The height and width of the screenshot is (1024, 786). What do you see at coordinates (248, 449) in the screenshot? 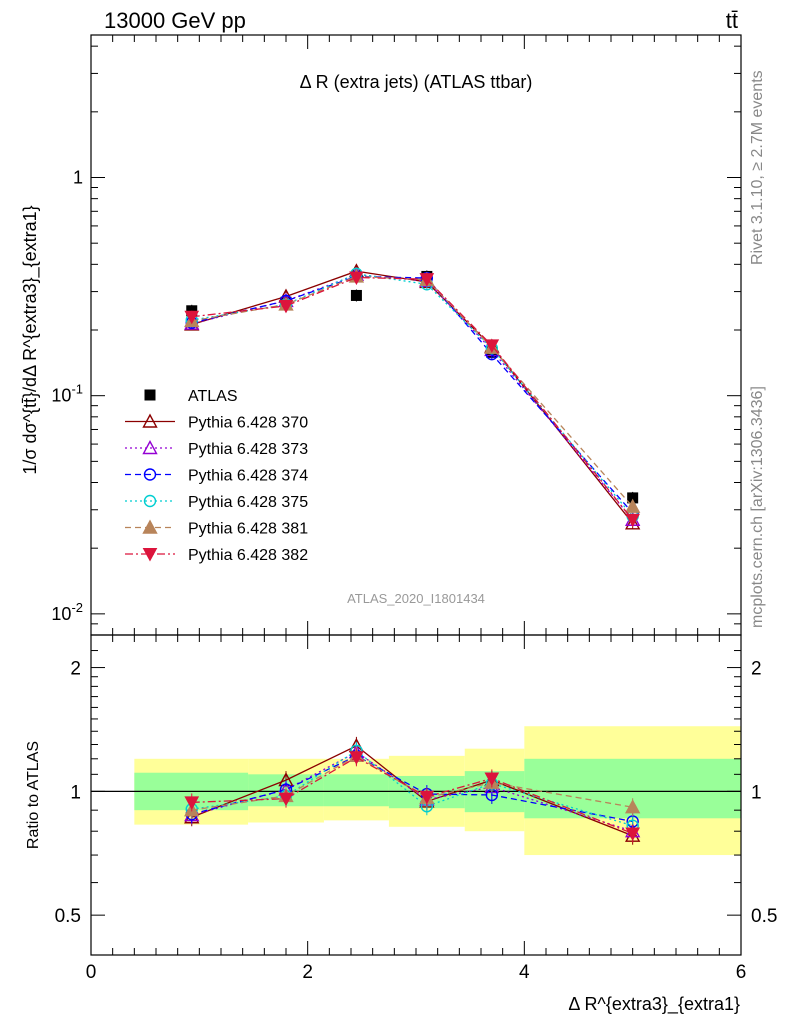
I see `legend-label: Pythia 6.428 373` at bounding box center [248, 449].